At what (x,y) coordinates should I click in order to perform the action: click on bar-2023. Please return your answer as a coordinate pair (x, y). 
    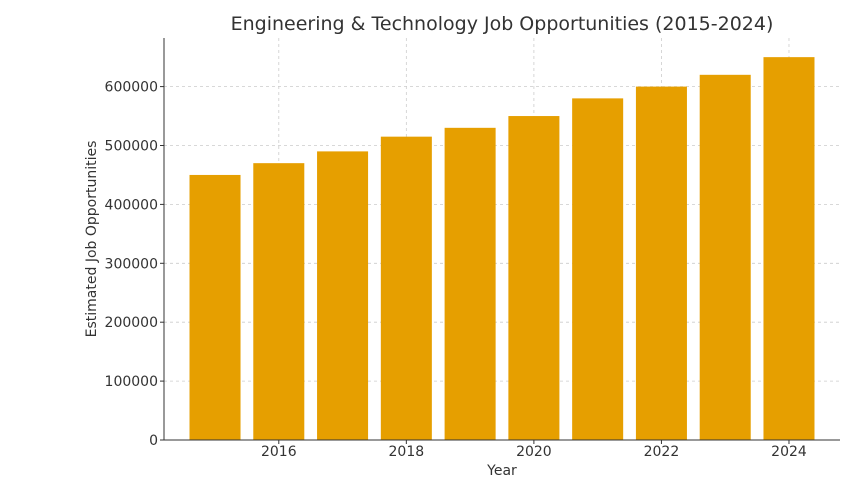
    Looking at the image, I should click on (725, 257).